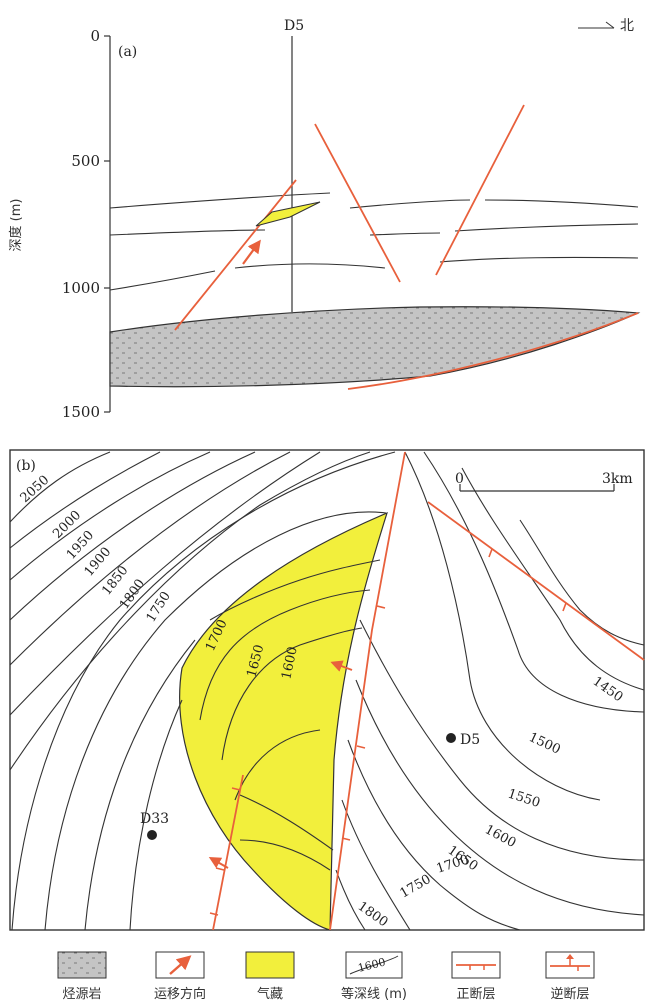  I want to click on well-d5-label: D5, so click(294, 26).